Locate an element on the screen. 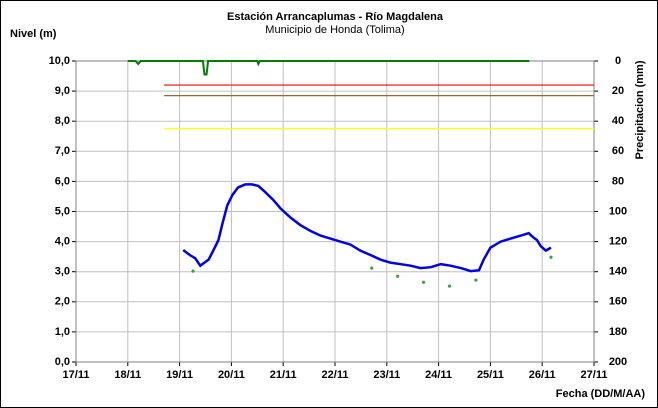 The image size is (658, 408). chart-title: Estación Arrancaplumas - Río Magdalena is located at coordinates (335, 17).